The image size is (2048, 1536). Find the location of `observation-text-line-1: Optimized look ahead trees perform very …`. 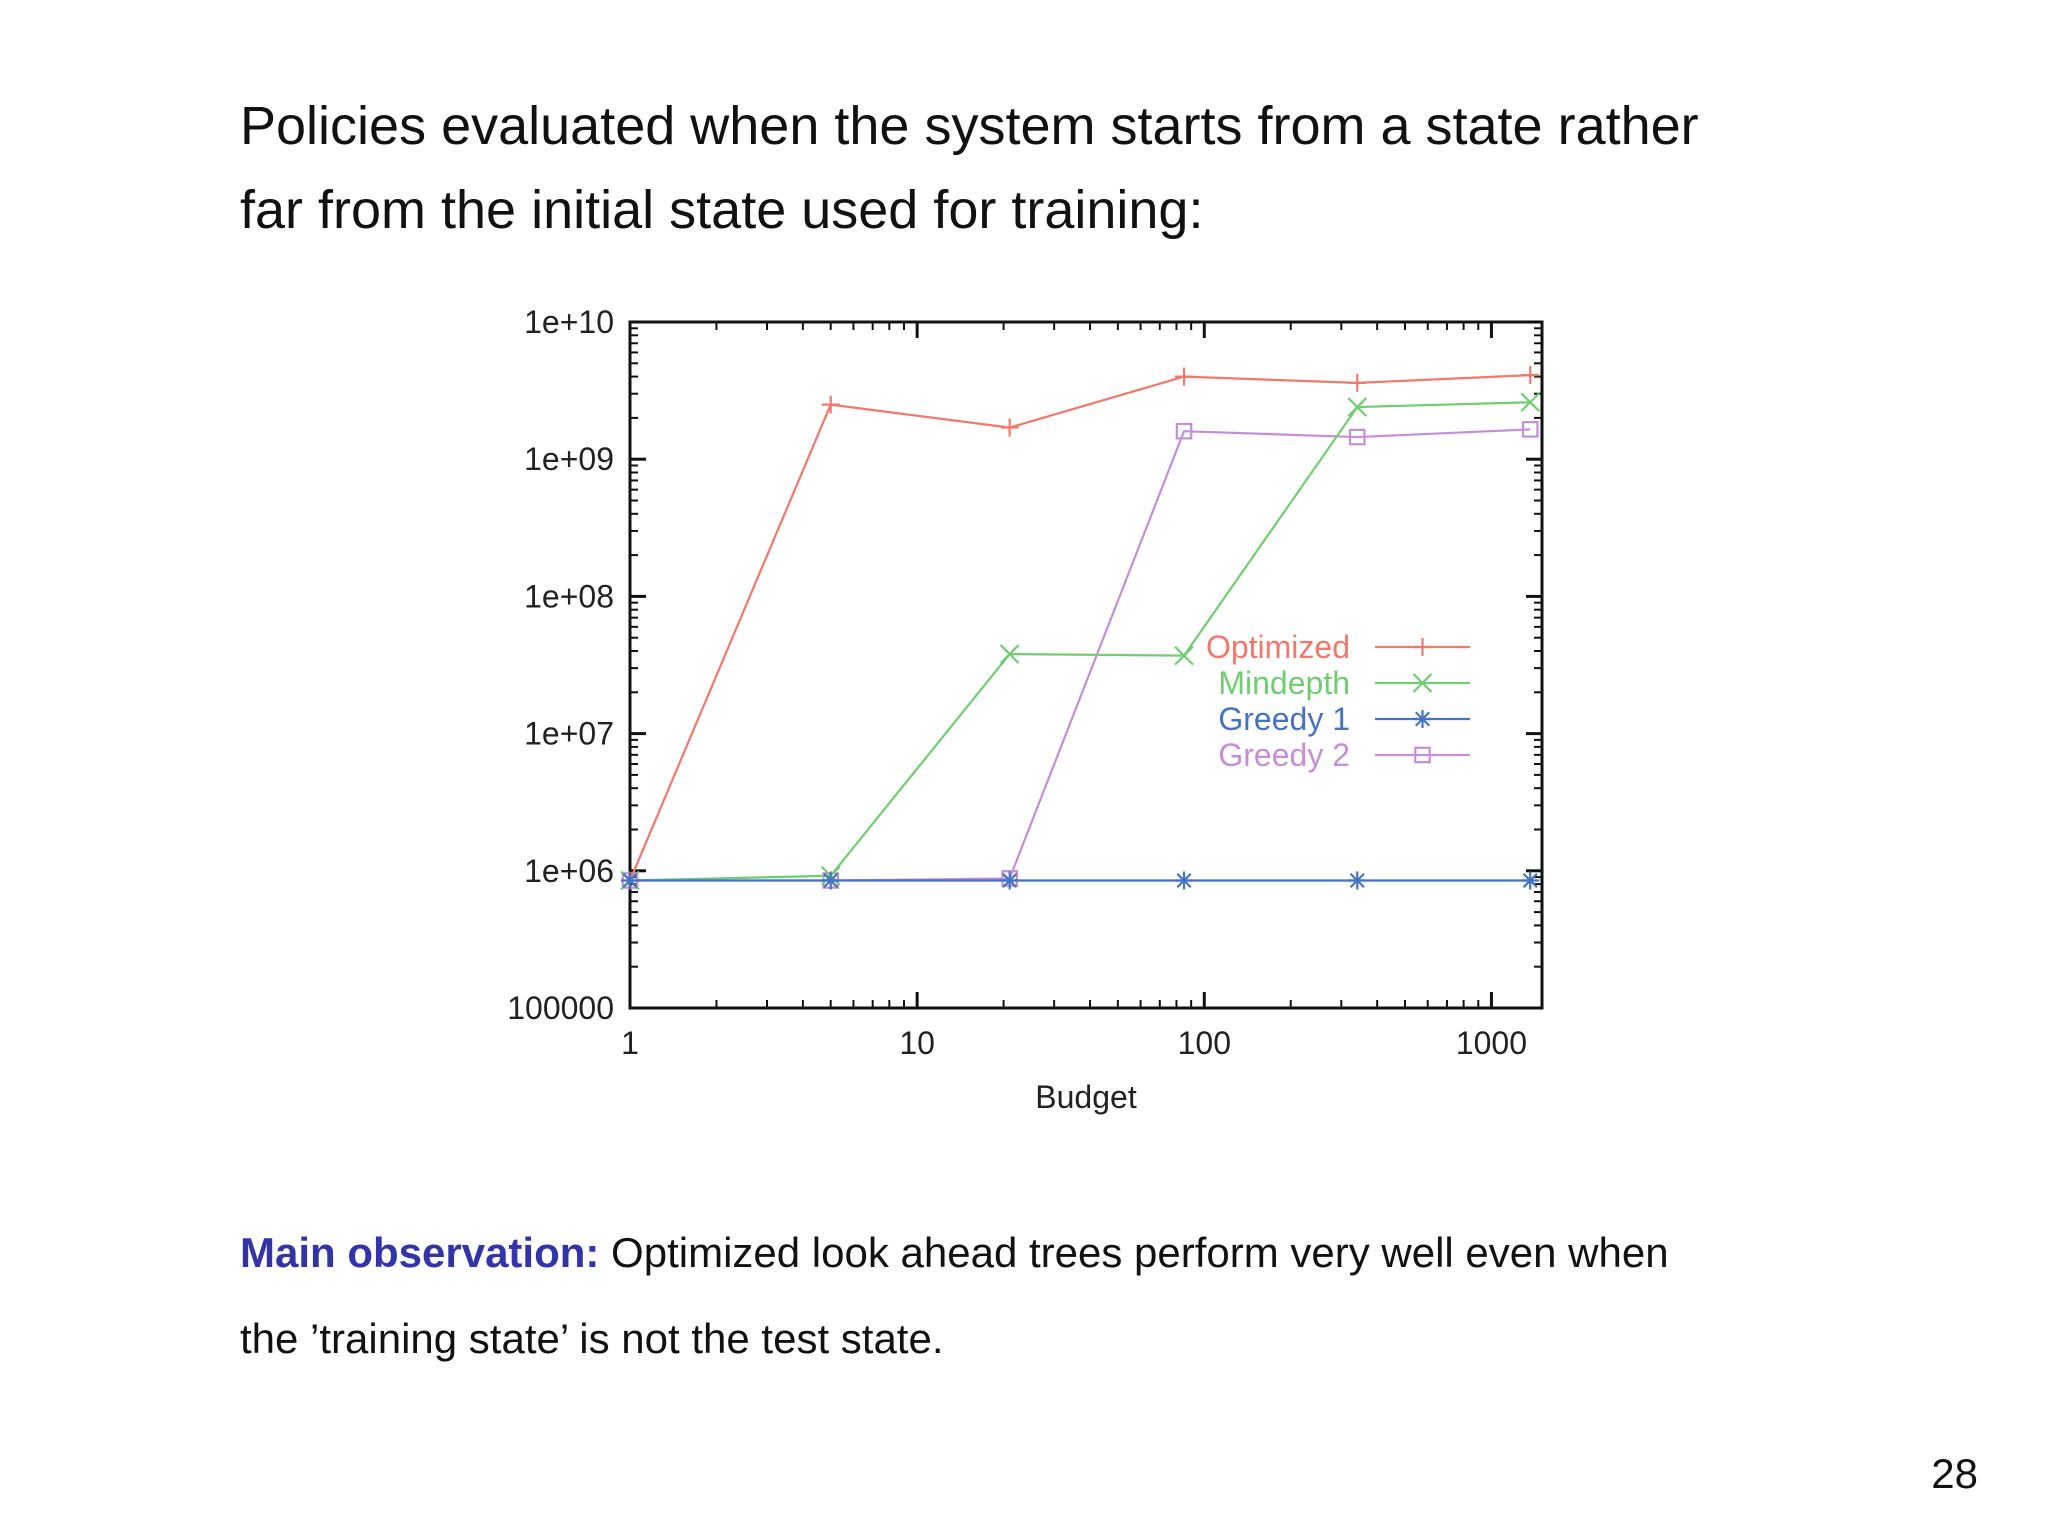

observation-text-line-1: Optimized look ahead trees perform very … is located at coordinates (1134, 1252).